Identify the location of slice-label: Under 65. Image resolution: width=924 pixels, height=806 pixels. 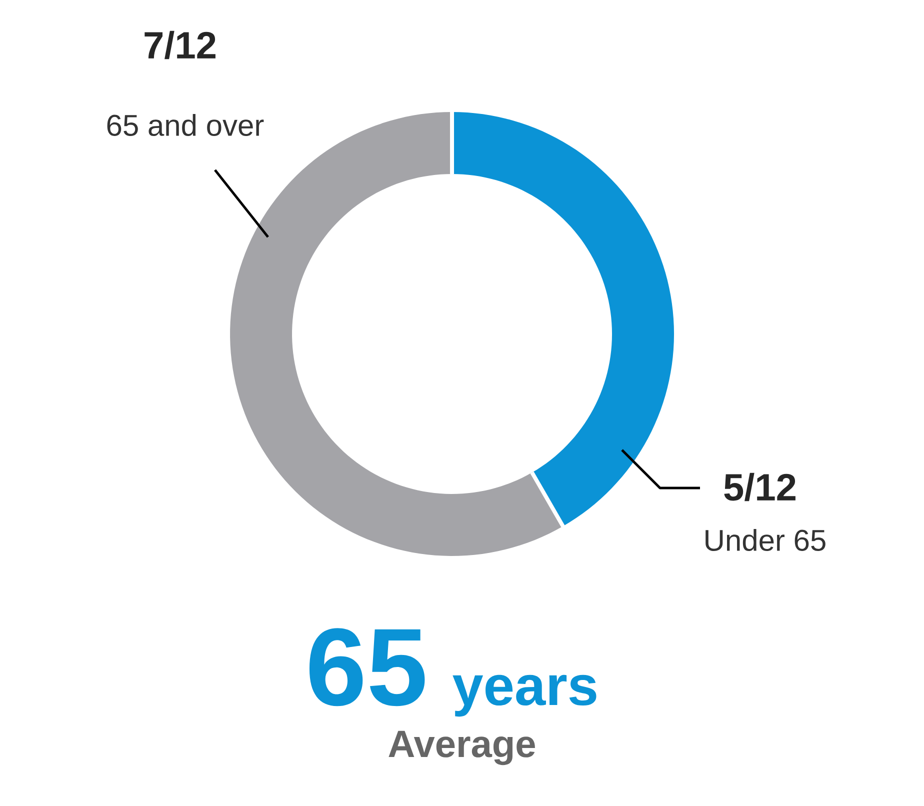
(766, 540).